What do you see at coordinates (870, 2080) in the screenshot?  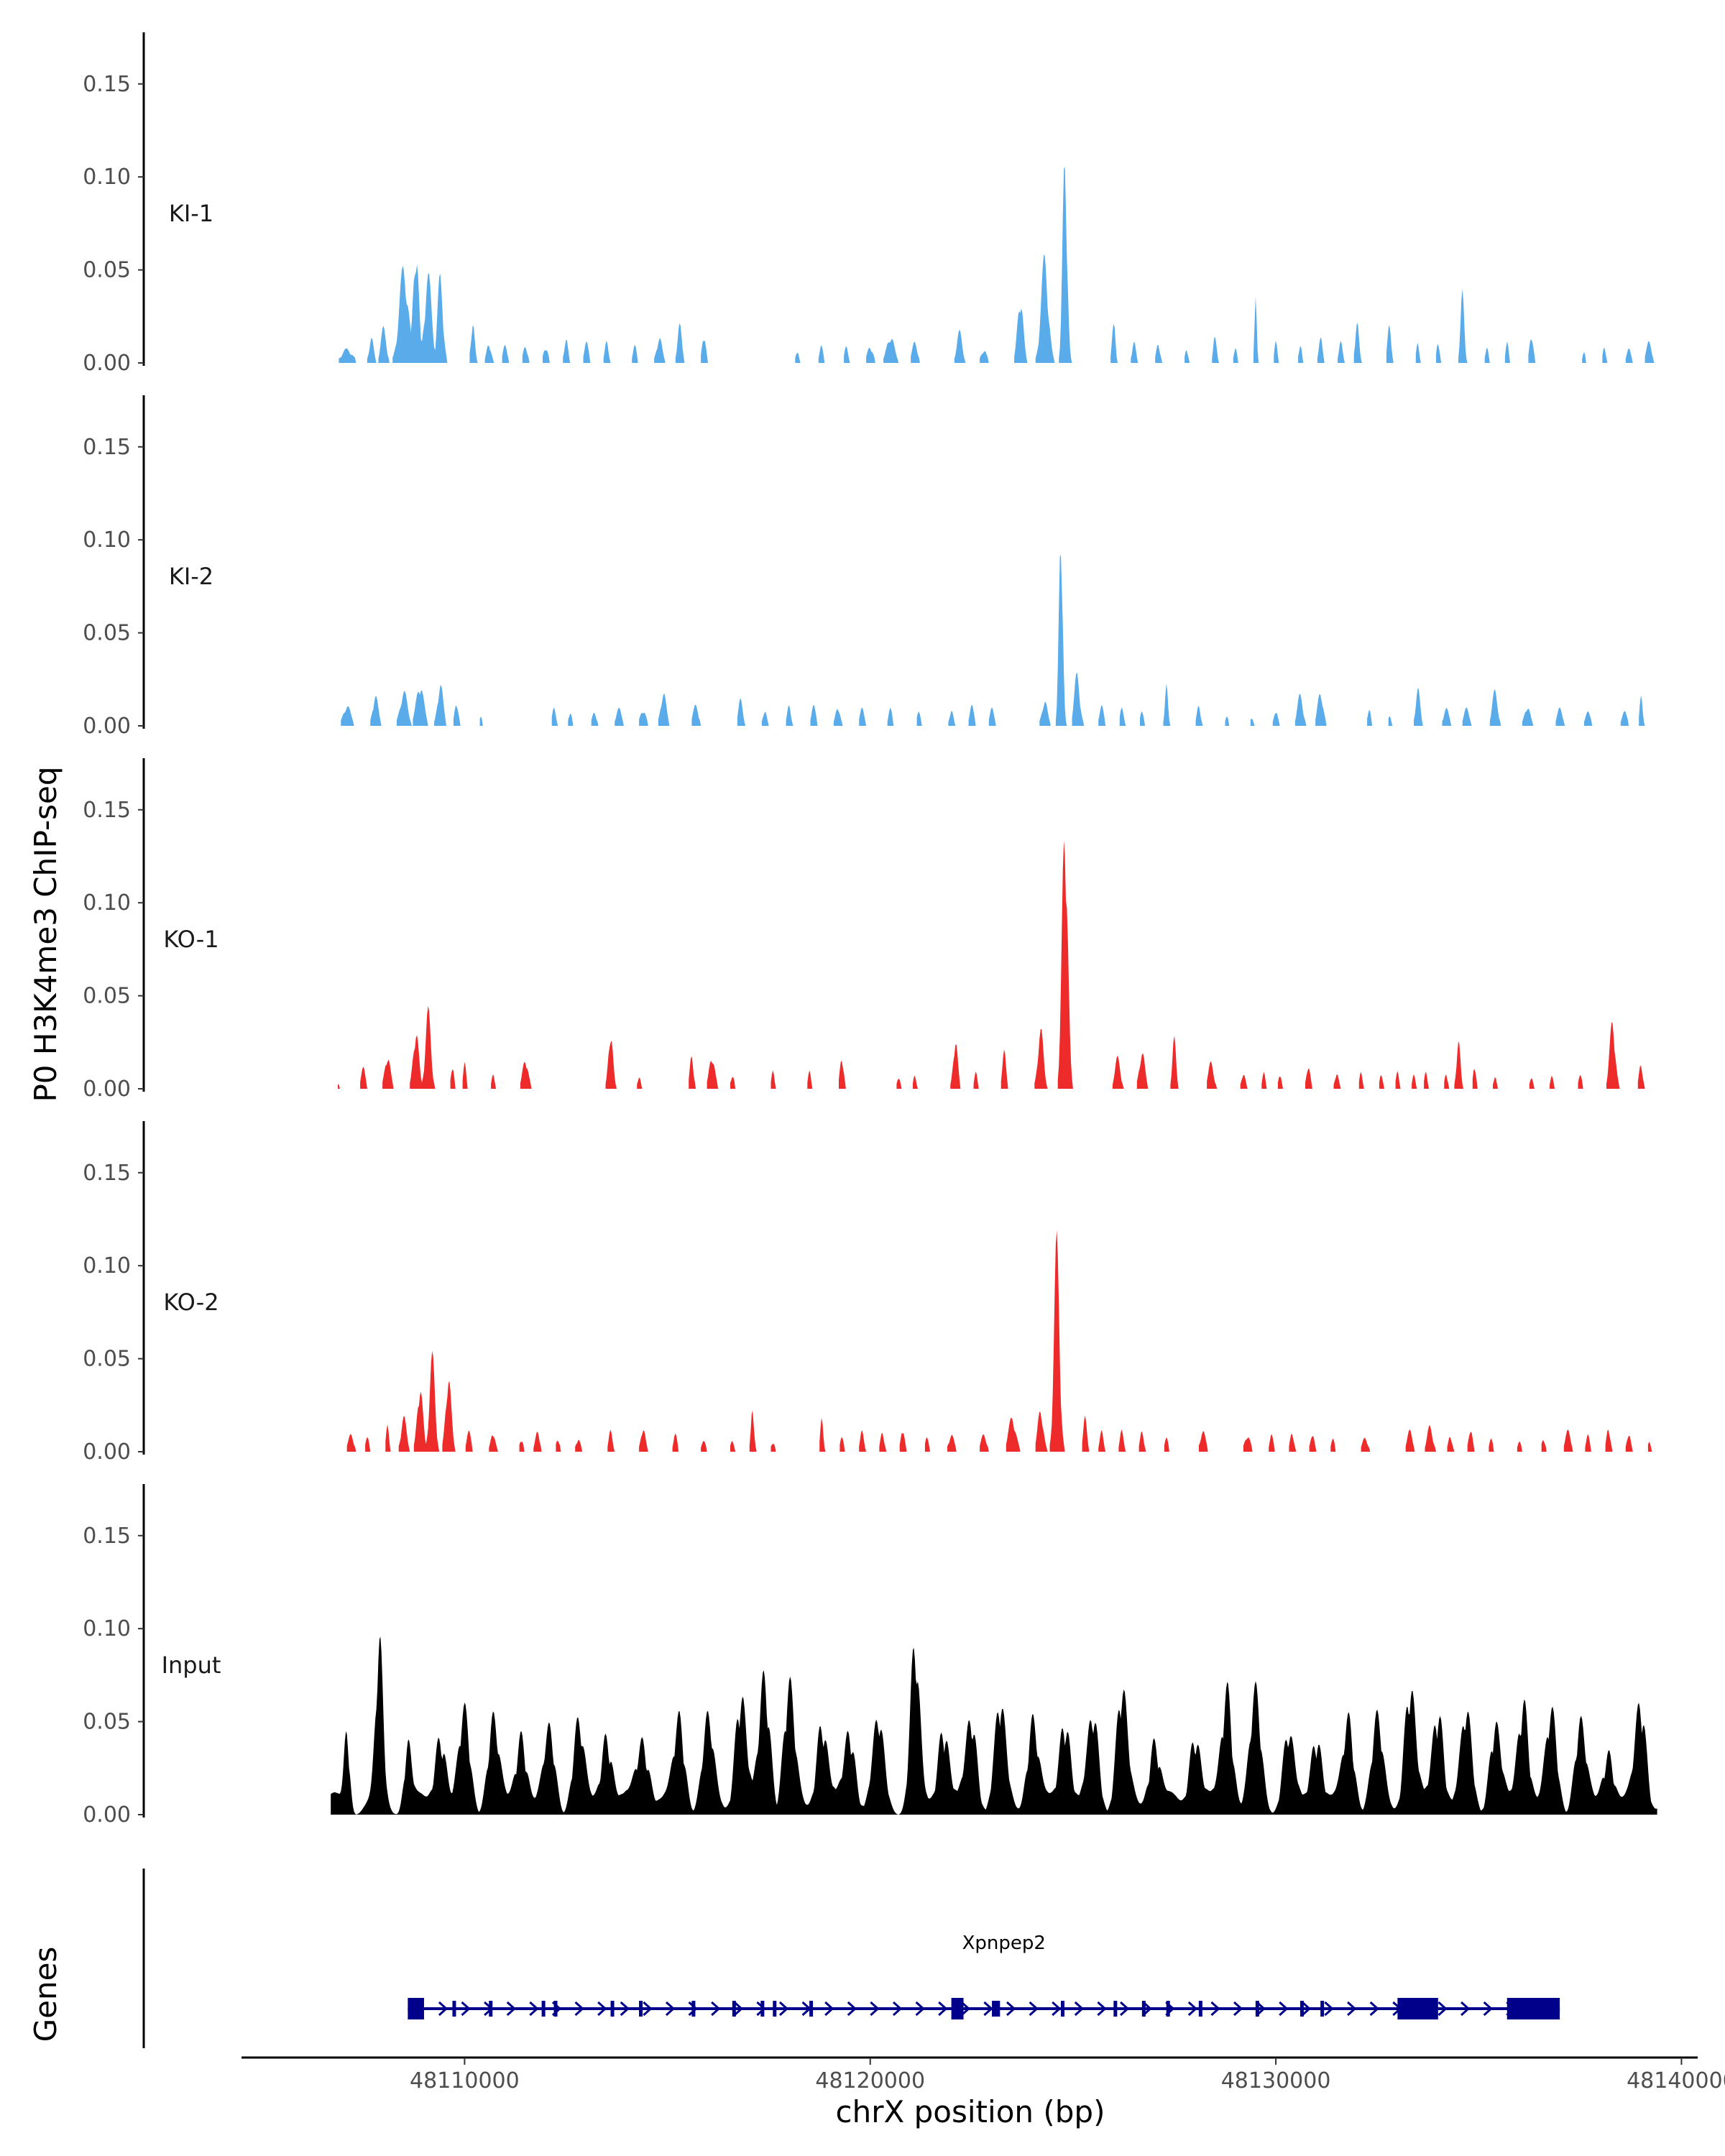 I see `x-tick-label: 48120000` at bounding box center [870, 2080].